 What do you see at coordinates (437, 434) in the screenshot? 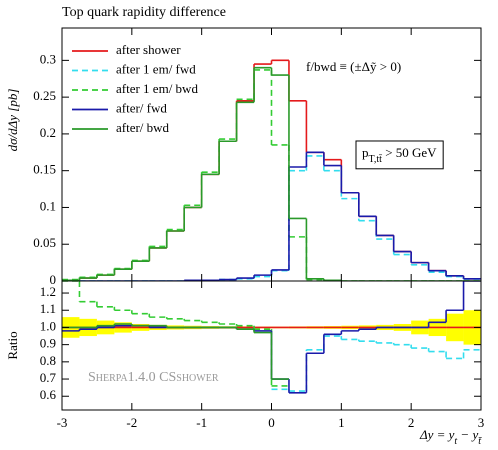
I see `x-axis-label-part: Δy = y` at bounding box center [437, 434].